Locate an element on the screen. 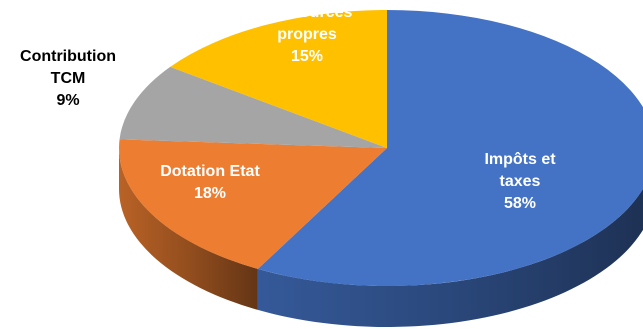  data-label-ressources: Ressources propres 15% is located at coordinates (307, 34).